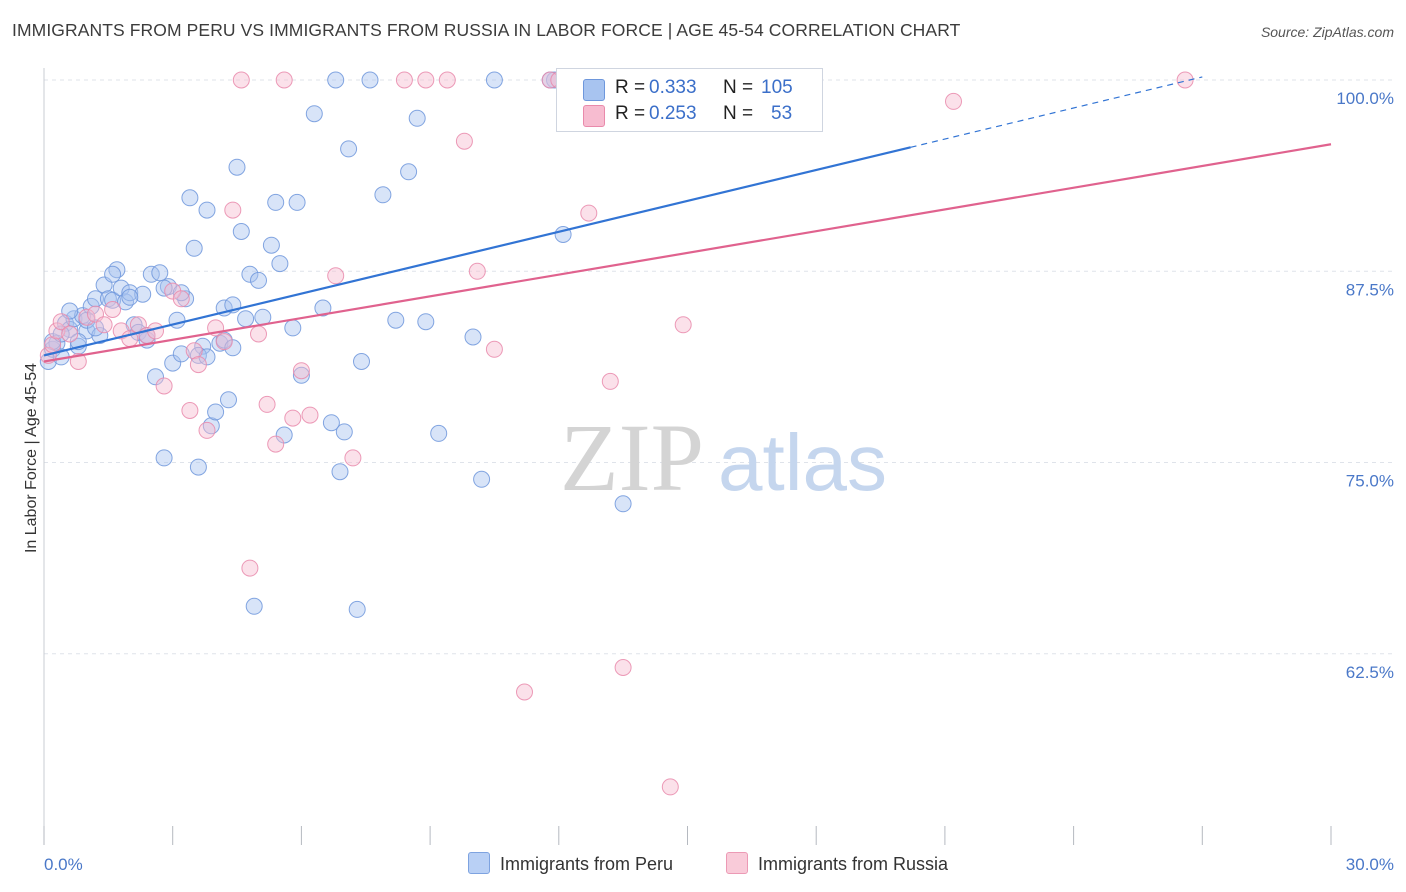 This screenshot has height=892, width=1406. I want to click on legend-n-label: N =, so click(738, 113).